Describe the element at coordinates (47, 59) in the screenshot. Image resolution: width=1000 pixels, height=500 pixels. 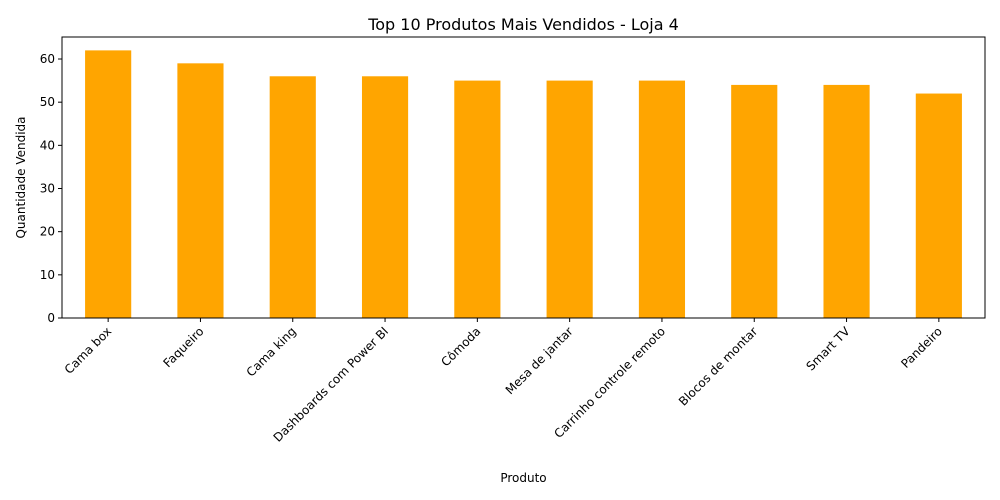
I see `y-tick-label-6: 60` at that location.